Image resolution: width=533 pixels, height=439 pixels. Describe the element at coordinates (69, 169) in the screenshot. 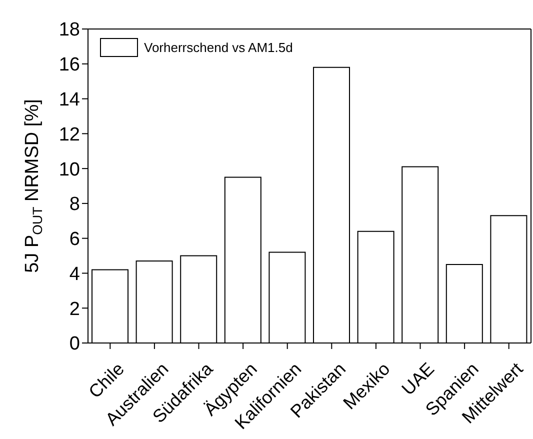

I see `y-tick-label: 10` at that location.